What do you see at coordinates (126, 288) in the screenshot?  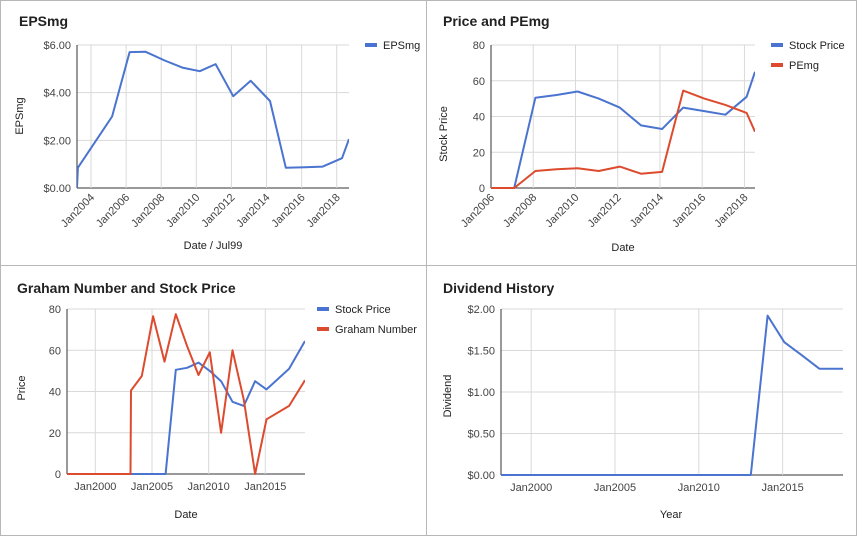 I see `chart-title: Graham Number and Stock Price` at bounding box center [126, 288].